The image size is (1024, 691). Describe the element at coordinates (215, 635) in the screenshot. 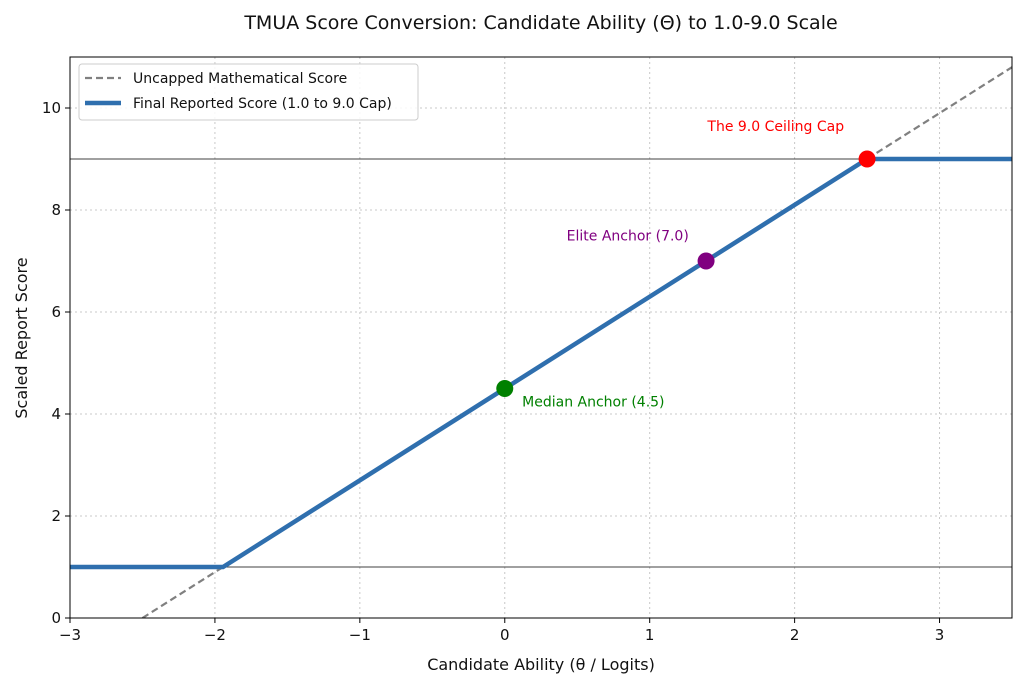

I see `x-tick-label: −2` at that location.